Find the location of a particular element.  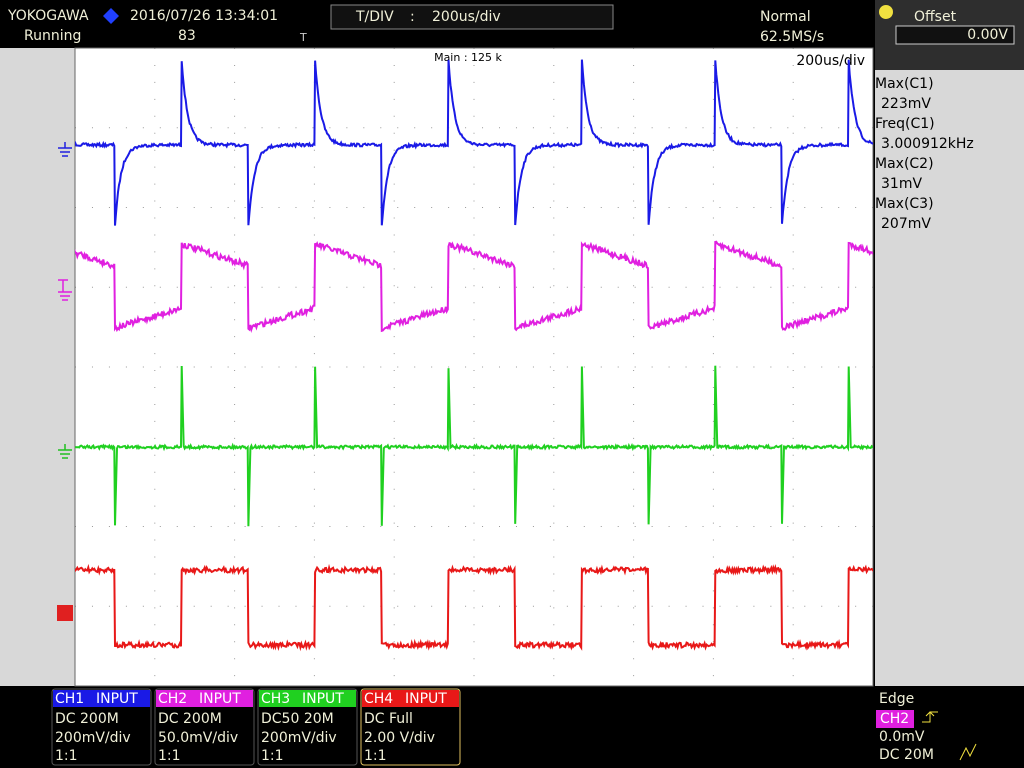

channel-name: CH1 is located at coordinates (69, 699).